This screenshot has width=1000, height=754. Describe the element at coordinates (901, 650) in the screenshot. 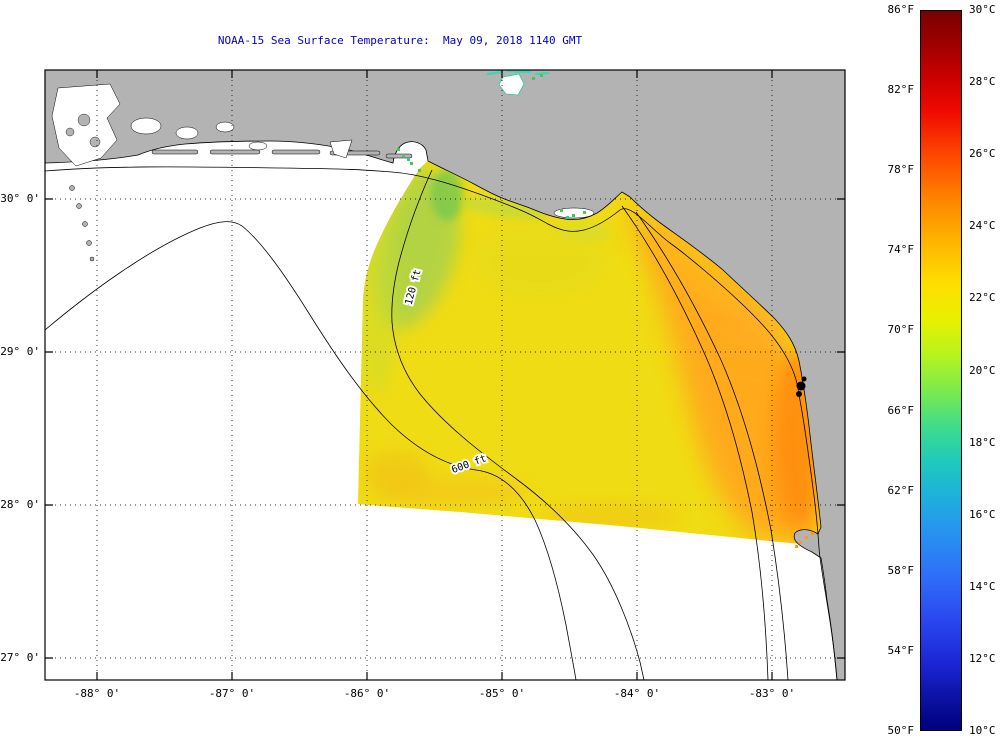

I see `colorbar-fahrenheit-label: 54°F` at that location.